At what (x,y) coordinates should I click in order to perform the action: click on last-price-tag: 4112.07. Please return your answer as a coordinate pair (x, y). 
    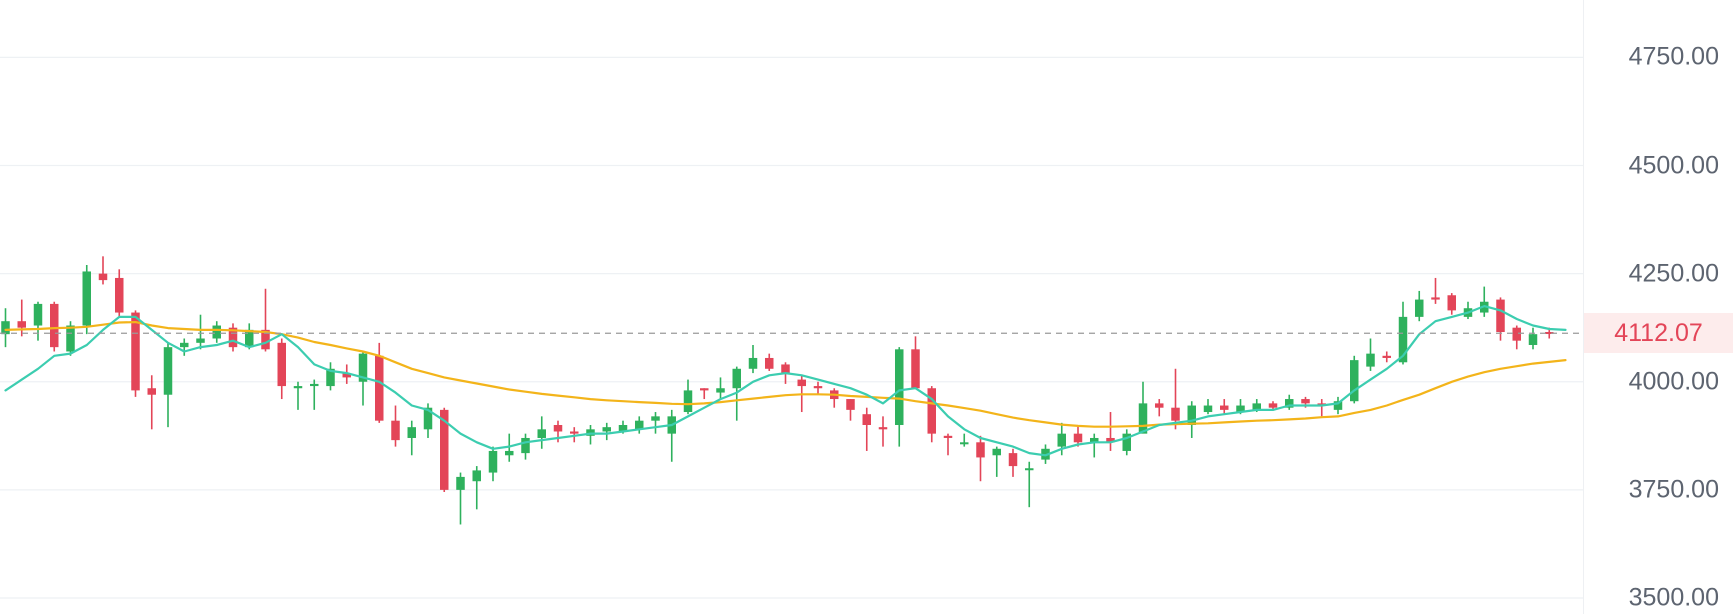
    Looking at the image, I should click on (1658, 333).